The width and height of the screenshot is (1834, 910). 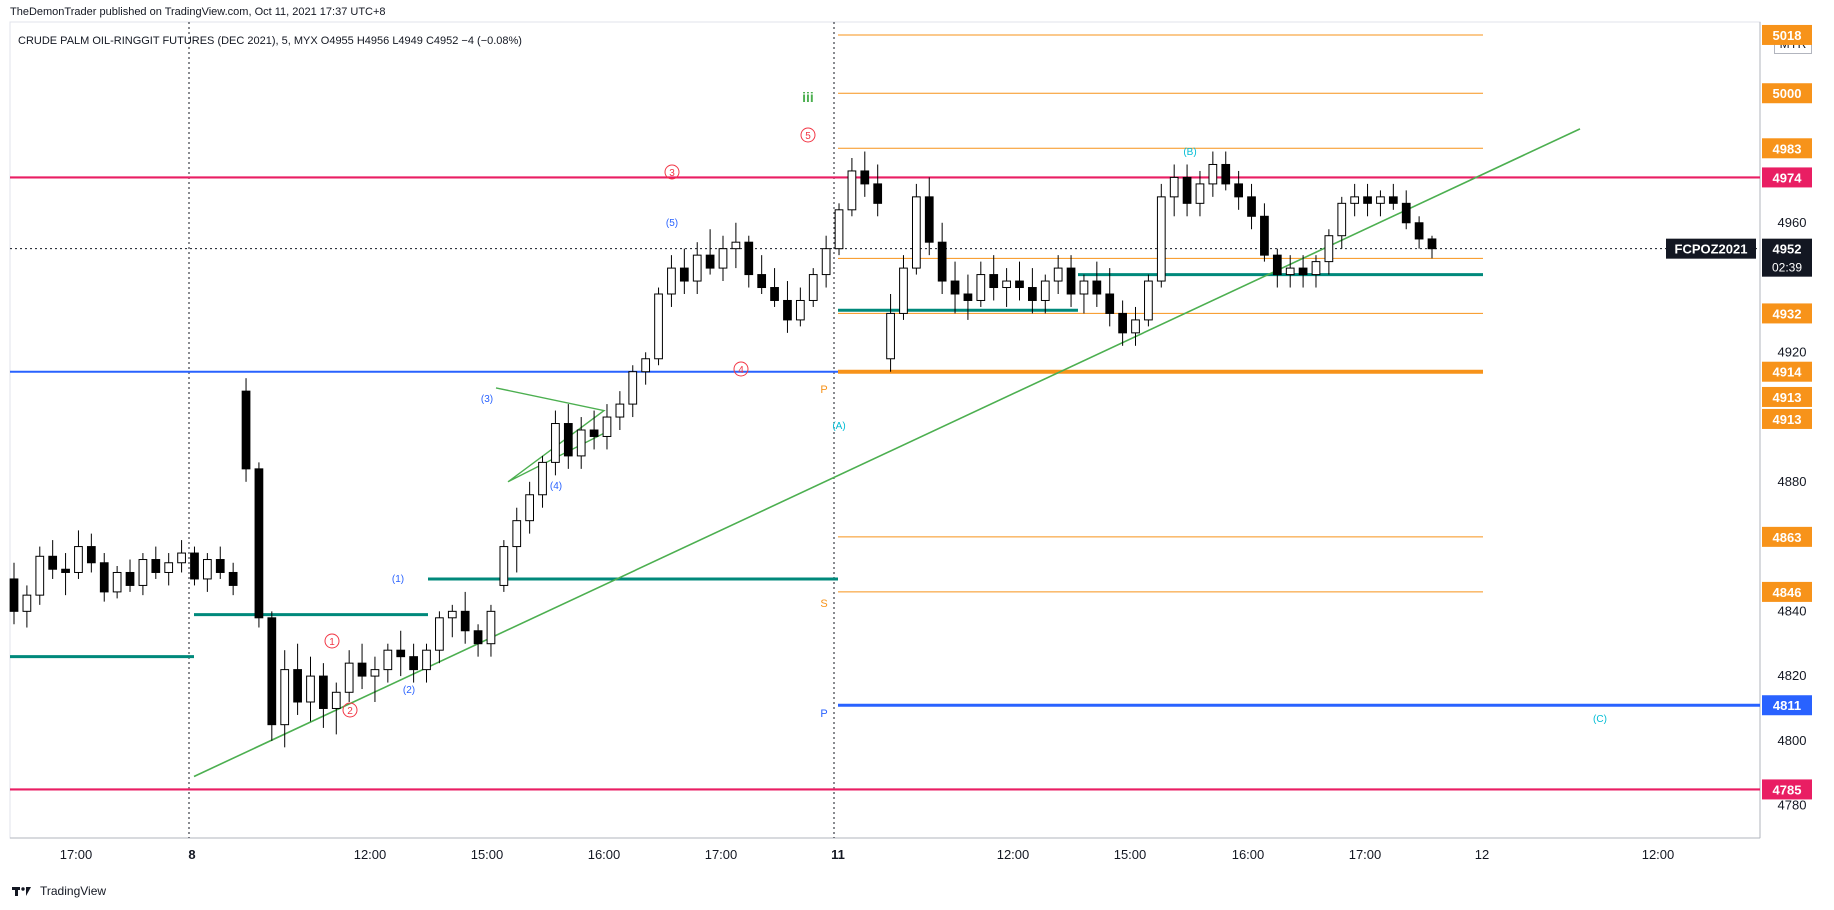 What do you see at coordinates (421, 41) in the screenshot?
I see `ohlc-values: O4955 H4956 L4949 C4952 −4 (−0.08%)` at bounding box center [421, 41].